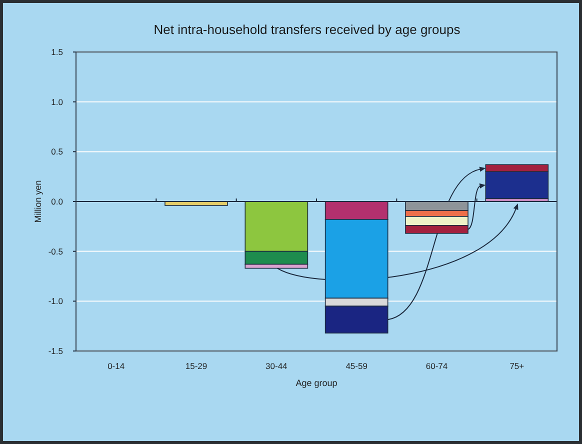  I want to click on x-axis-title: Age group, so click(317, 383).